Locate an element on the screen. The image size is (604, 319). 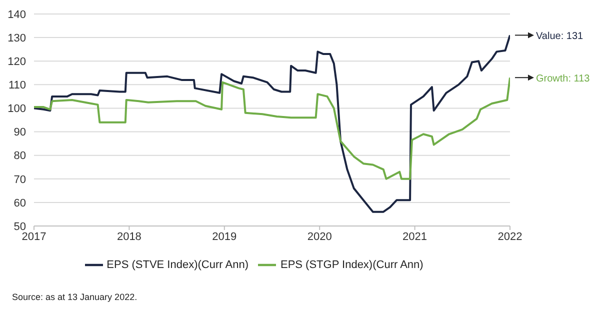
y-tick-label: 50 is located at coordinates (20, 226).